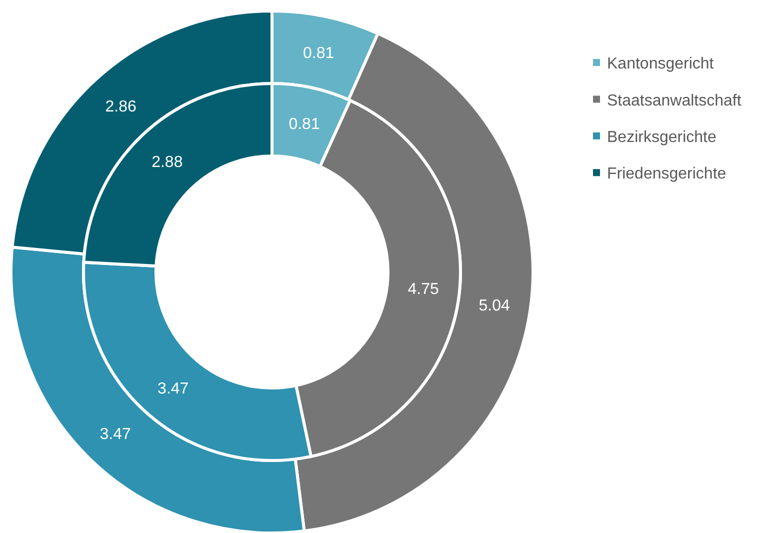 This screenshot has width=764, height=533. What do you see at coordinates (494, 306) in the screenshot?
I see `data-label: 5.04` at bounding box center [494, 306].